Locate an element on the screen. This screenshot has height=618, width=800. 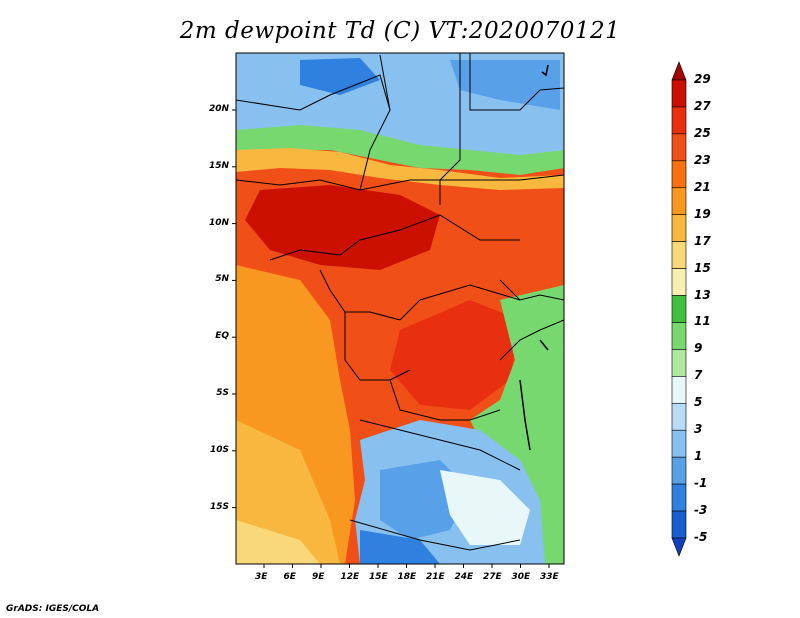
region-core-congo is located at coordinates (455, 355).